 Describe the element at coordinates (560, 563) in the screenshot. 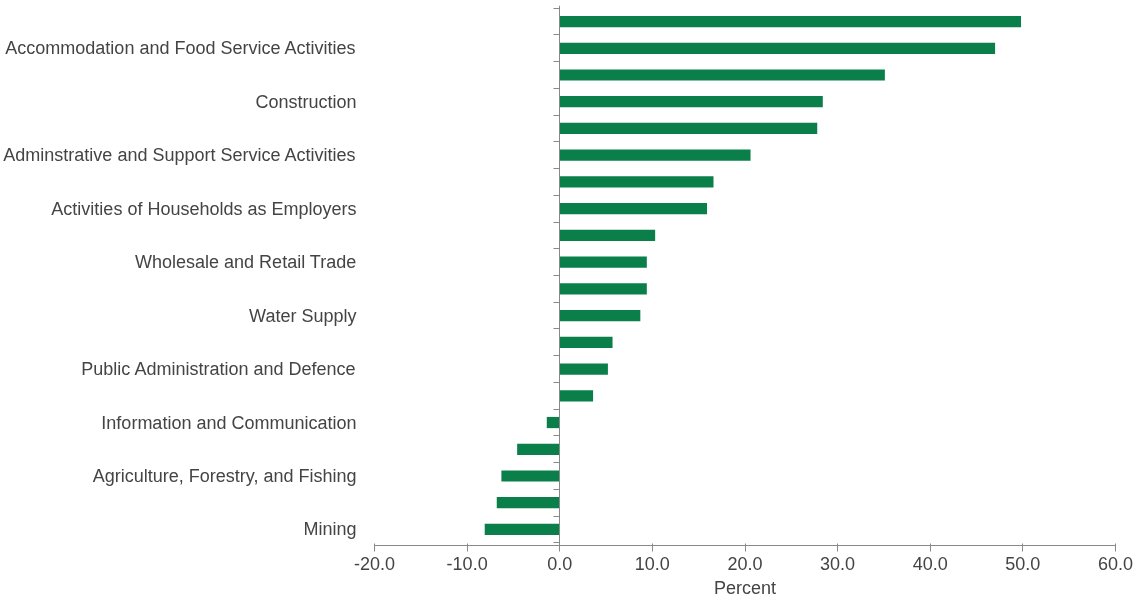

I see `x-tick-label: 0.0` at that location.